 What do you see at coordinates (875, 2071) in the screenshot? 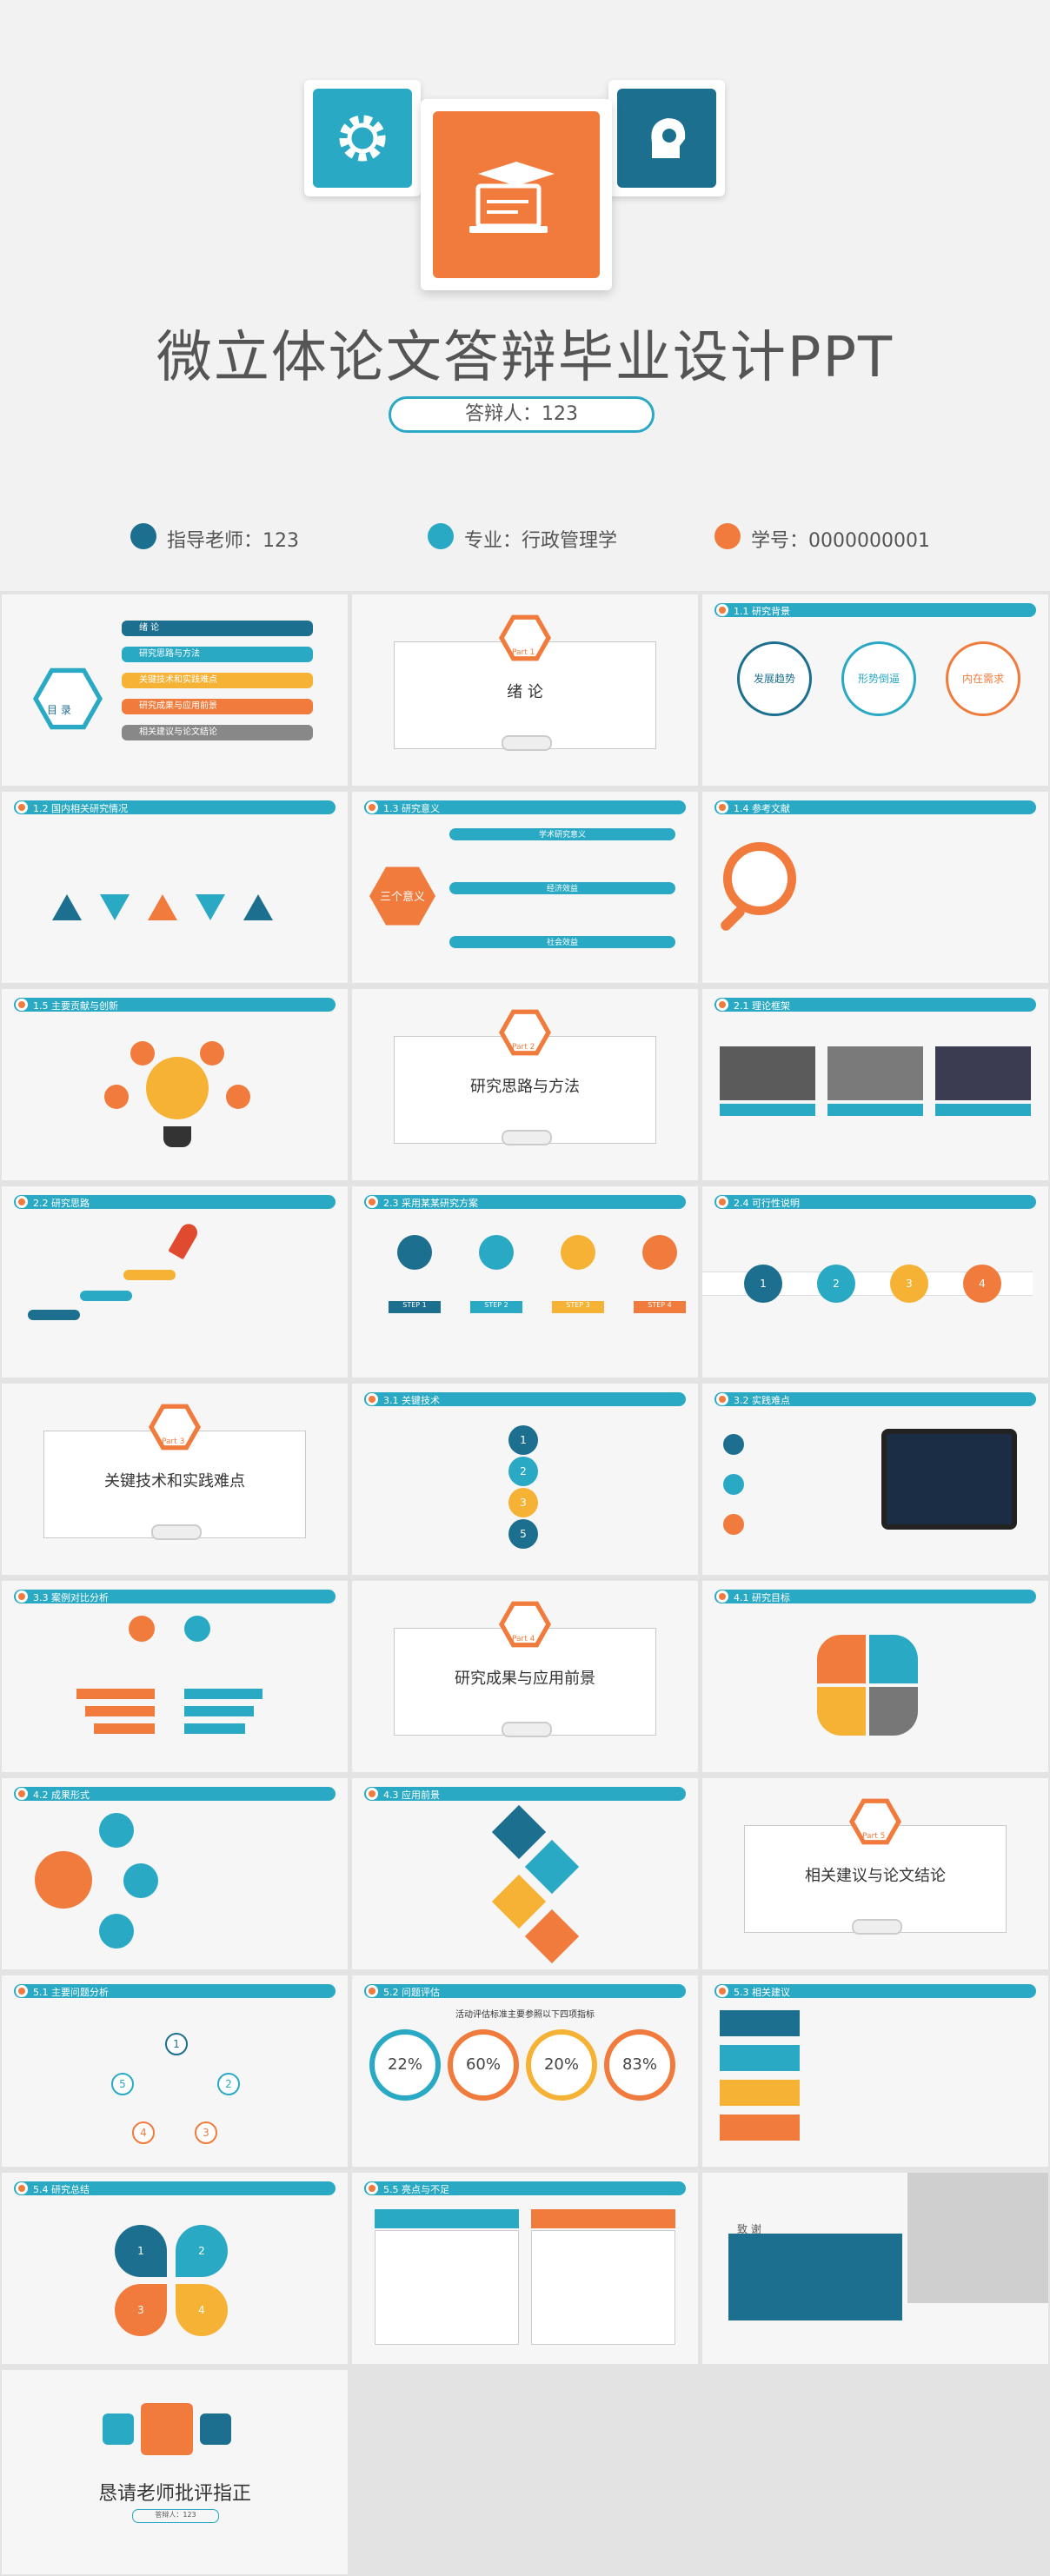
I see `slide-5-3: 5.3 相关建议` at bounding box center [875, 2071].